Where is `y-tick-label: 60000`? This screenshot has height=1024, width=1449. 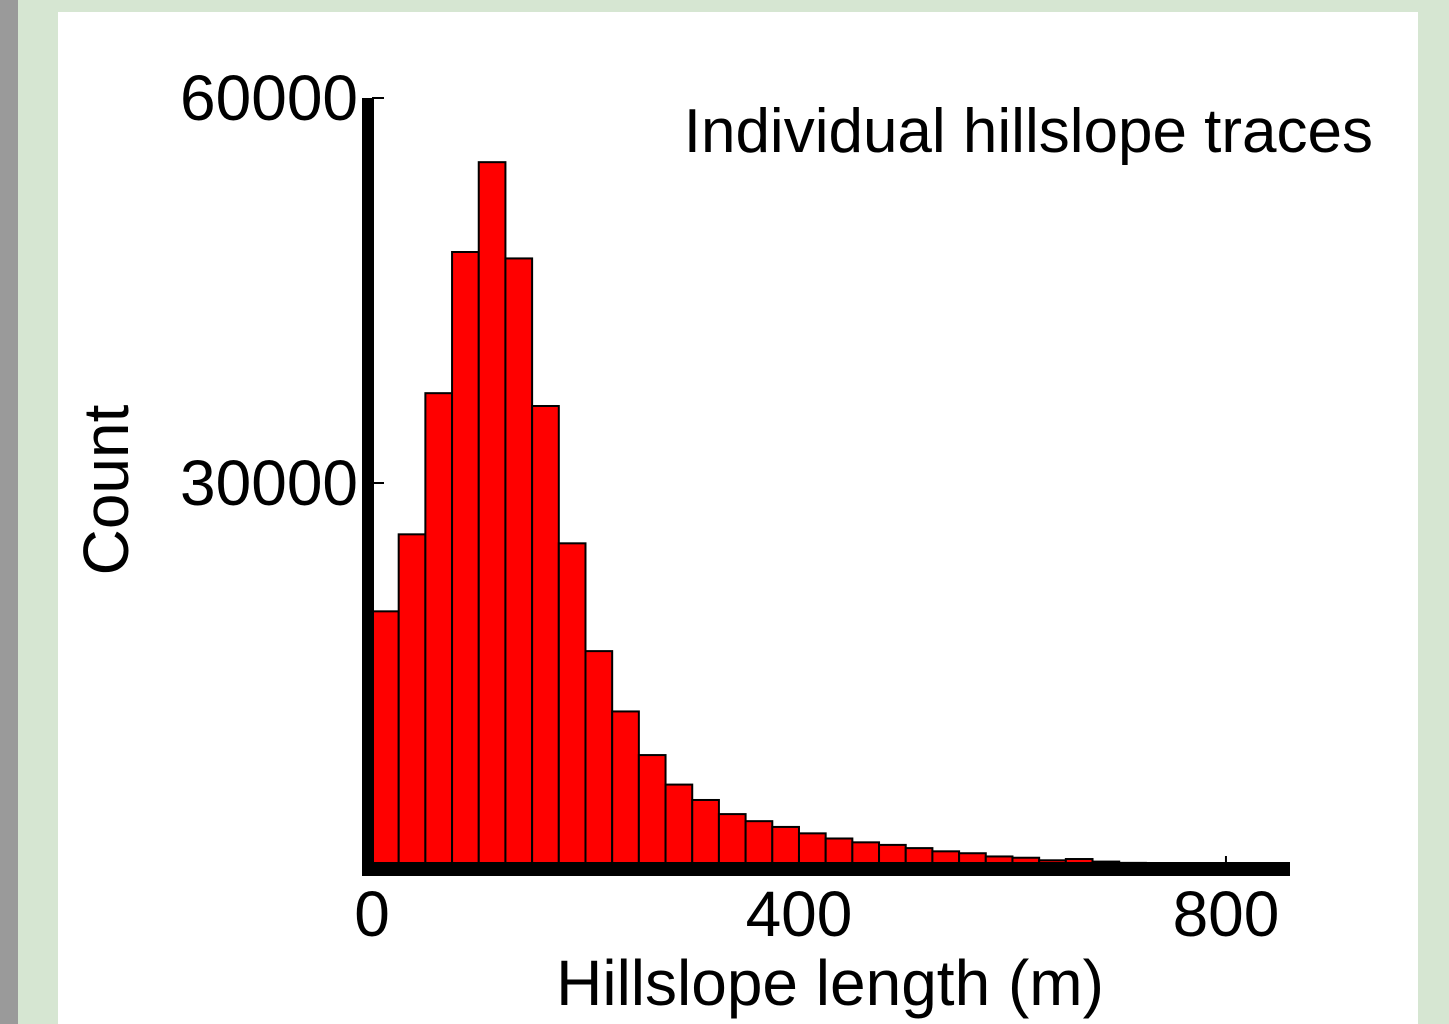 y-tick-label: 60000 is located at coordinates (269, 98).